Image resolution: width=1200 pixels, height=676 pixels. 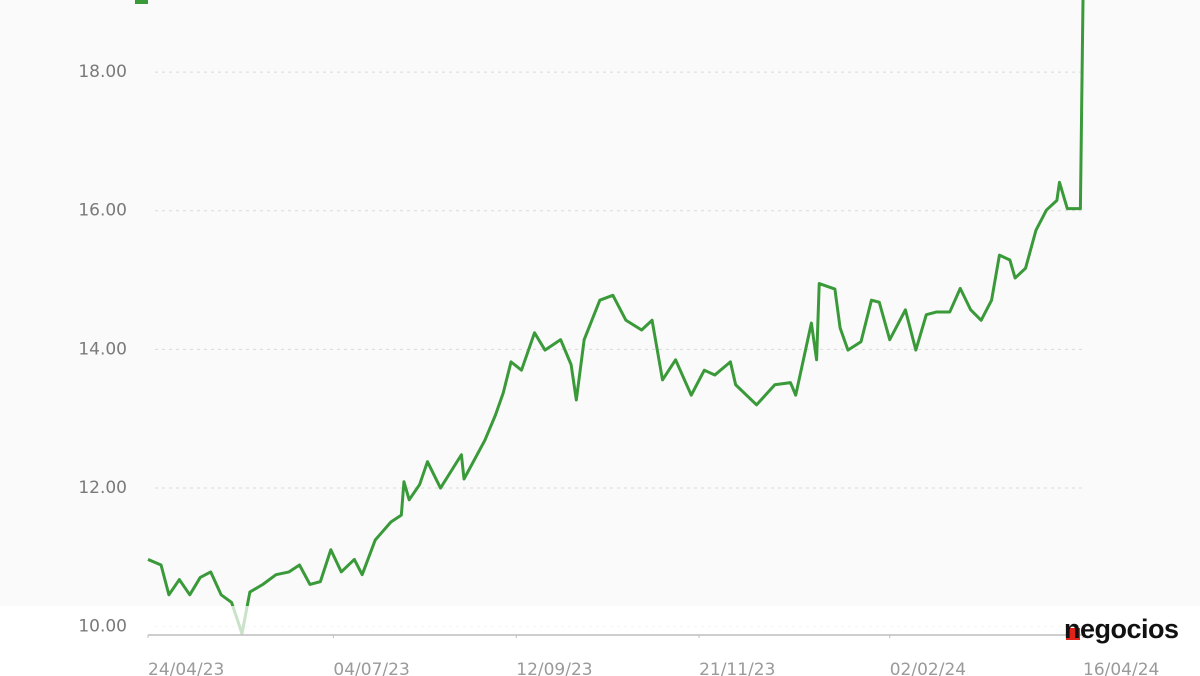 What do you see at coordinates (1121, 668) in the screenshot?
I see `x-tick-label: 16/04/24` at bounding box center [1121, 668].